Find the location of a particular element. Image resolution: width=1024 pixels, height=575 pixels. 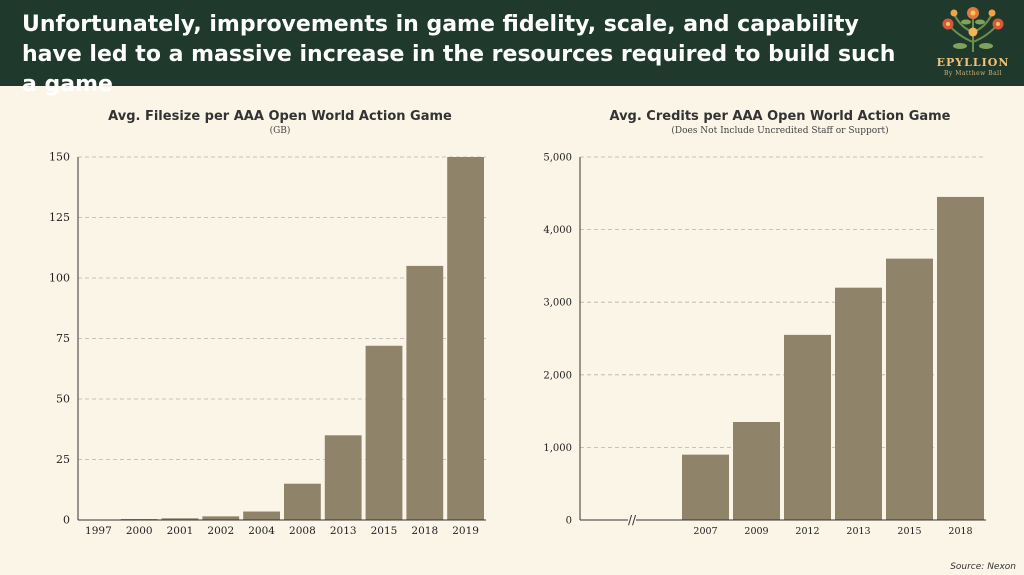

filesize-category-label: 2018 is located at coordinates (424, 531).